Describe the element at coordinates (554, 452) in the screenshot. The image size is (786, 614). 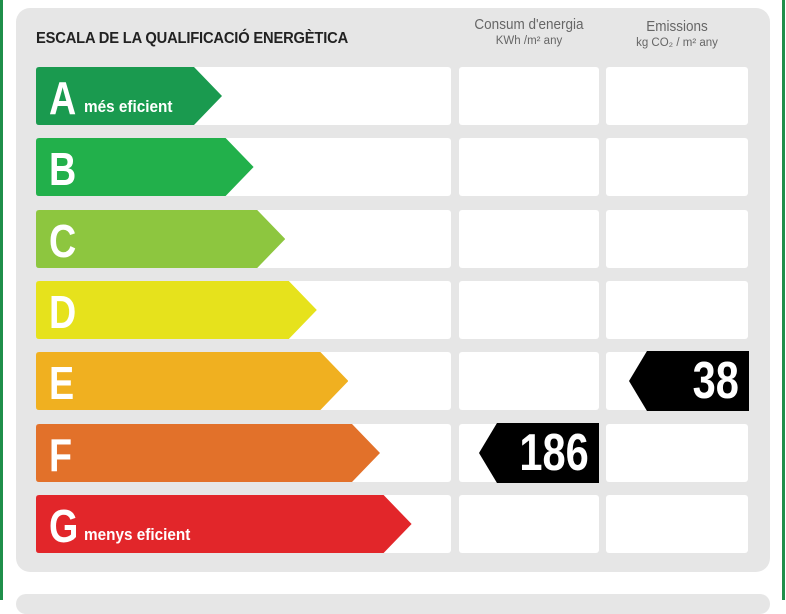
I see `indicator-value: 186` at that location.